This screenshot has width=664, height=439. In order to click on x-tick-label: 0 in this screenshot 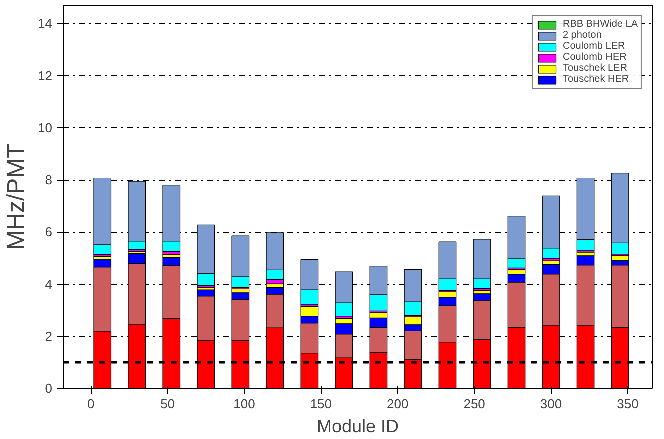, I will do `click(91, 404)`.